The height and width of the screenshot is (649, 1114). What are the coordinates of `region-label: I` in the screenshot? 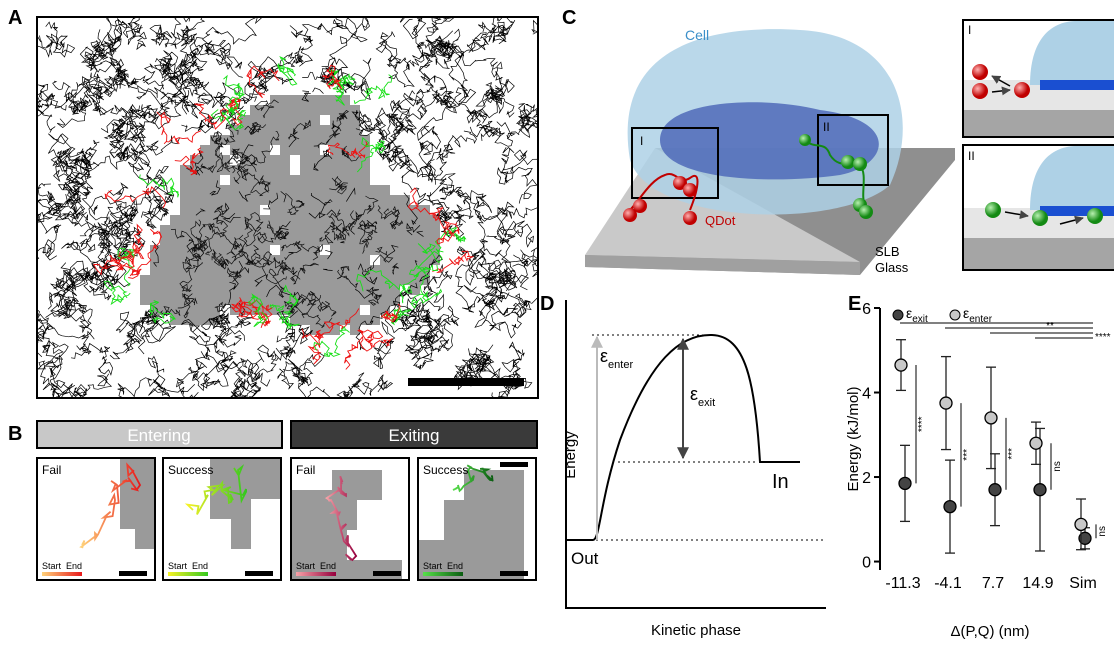 It's located at (641, 141).